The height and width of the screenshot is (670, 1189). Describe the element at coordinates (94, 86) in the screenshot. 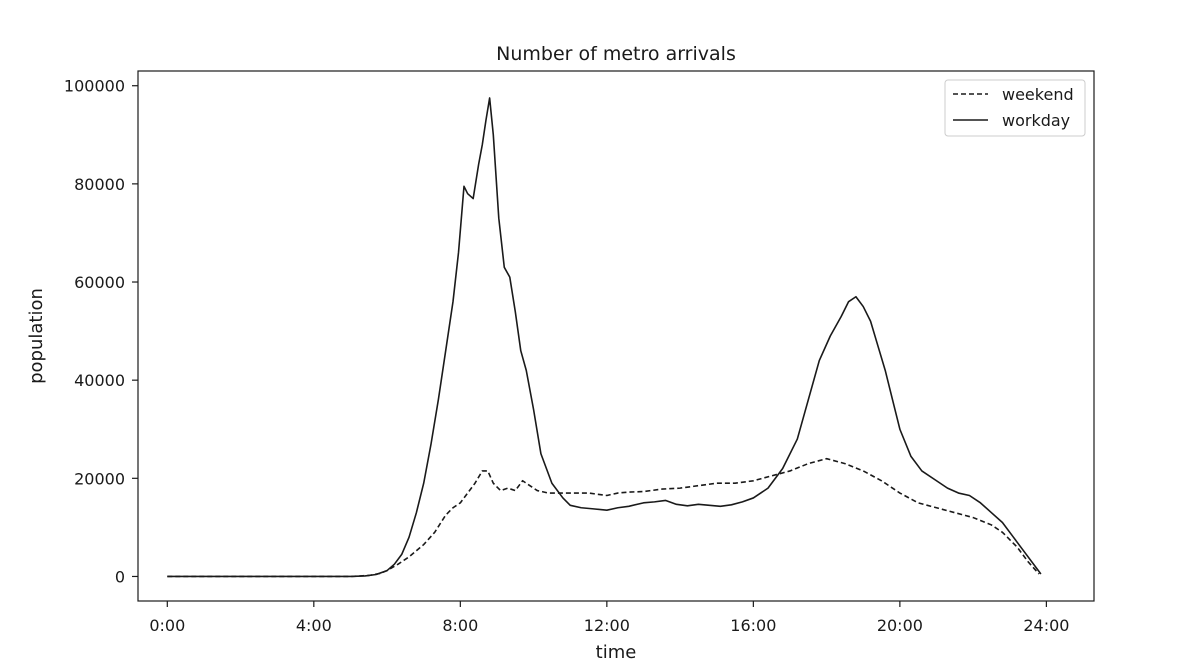

I see `y-tick-label: 100000` at that location.